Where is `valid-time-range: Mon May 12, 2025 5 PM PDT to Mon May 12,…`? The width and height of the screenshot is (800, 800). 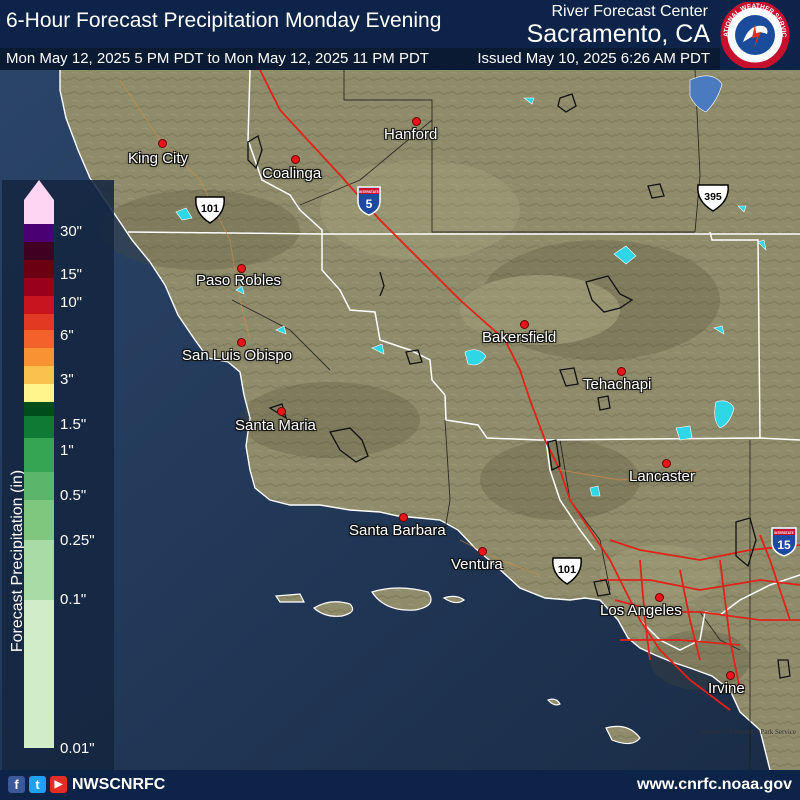 valid-time-range: Mon May 12, 2025 5 PM PDT to Mon May 12,… is located at coordinates (217, 58).